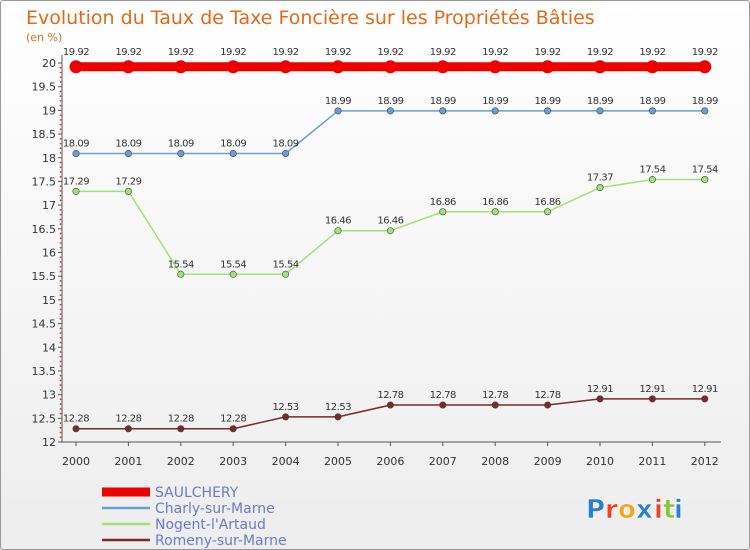  I want to click on x-tick-label: 2010, so click(600, 461).